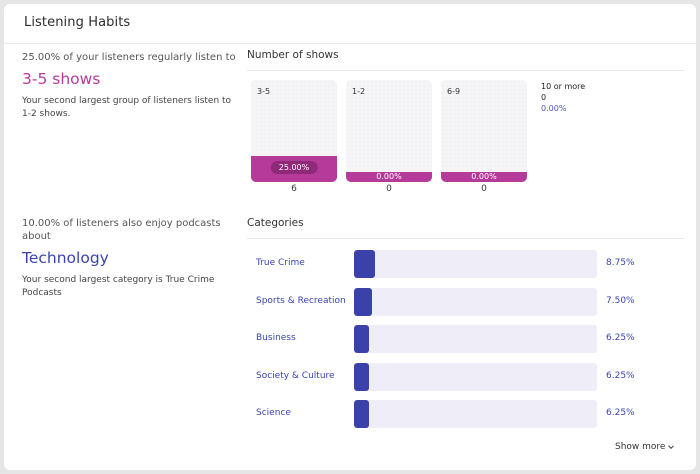  I want to click on show-bucket-extra-label: 10 or more, so click(563, 86).